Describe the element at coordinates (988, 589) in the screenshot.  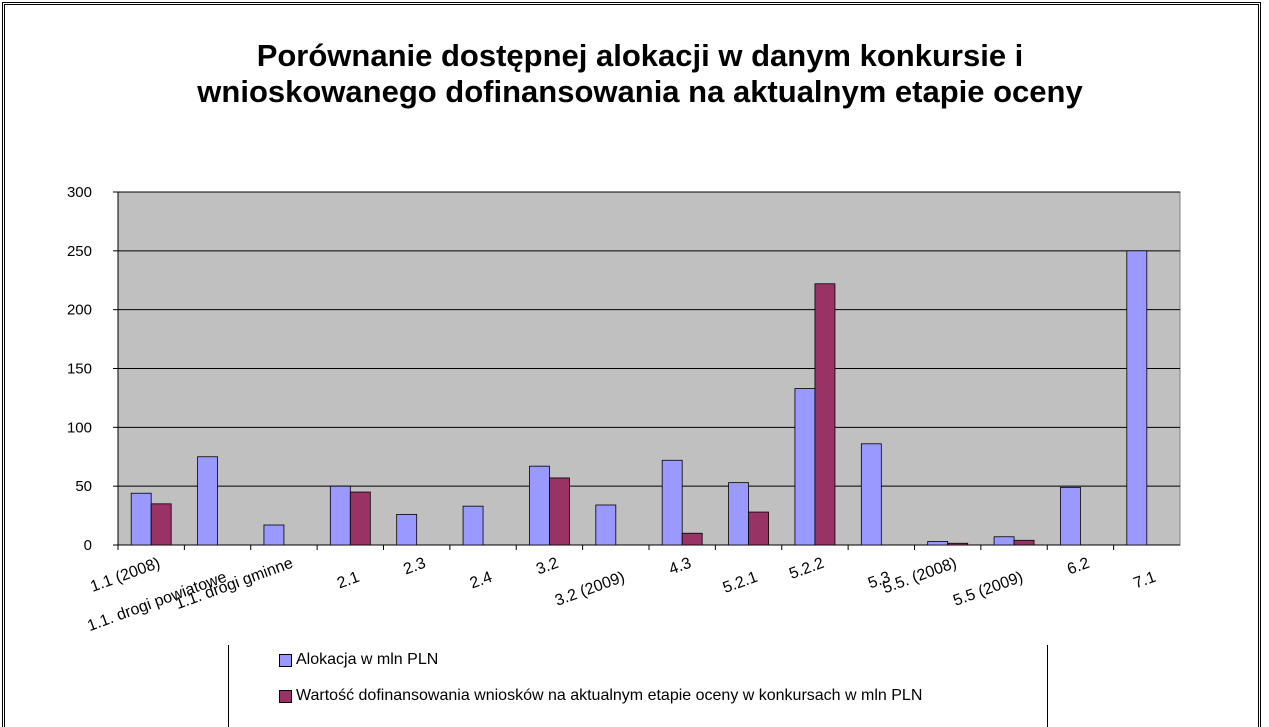
I see `x-tick-label: 5.5 (2009)` at that location.